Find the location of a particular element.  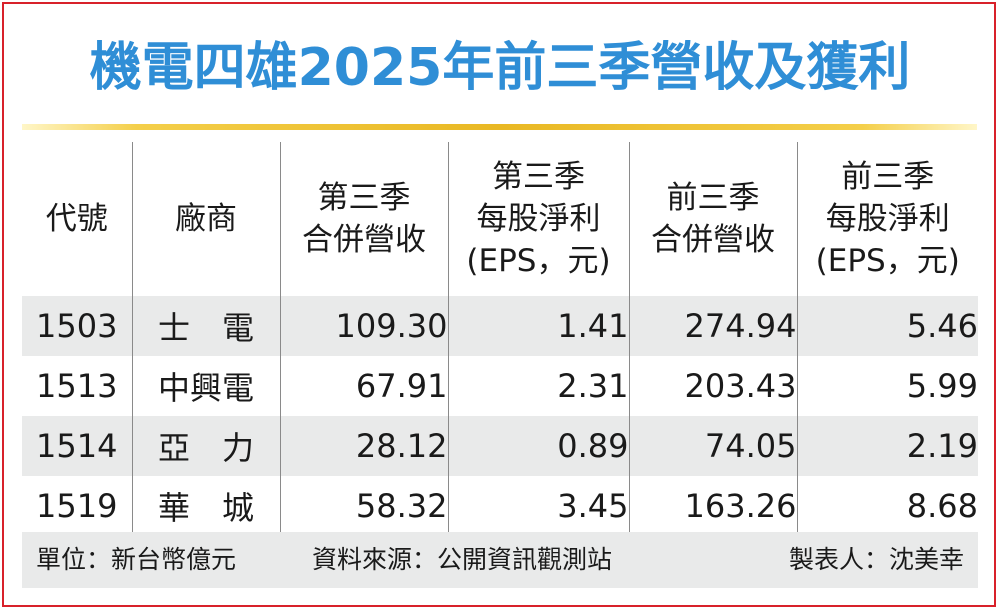

cell-code: 1513 is located at coordinates (77, 386).